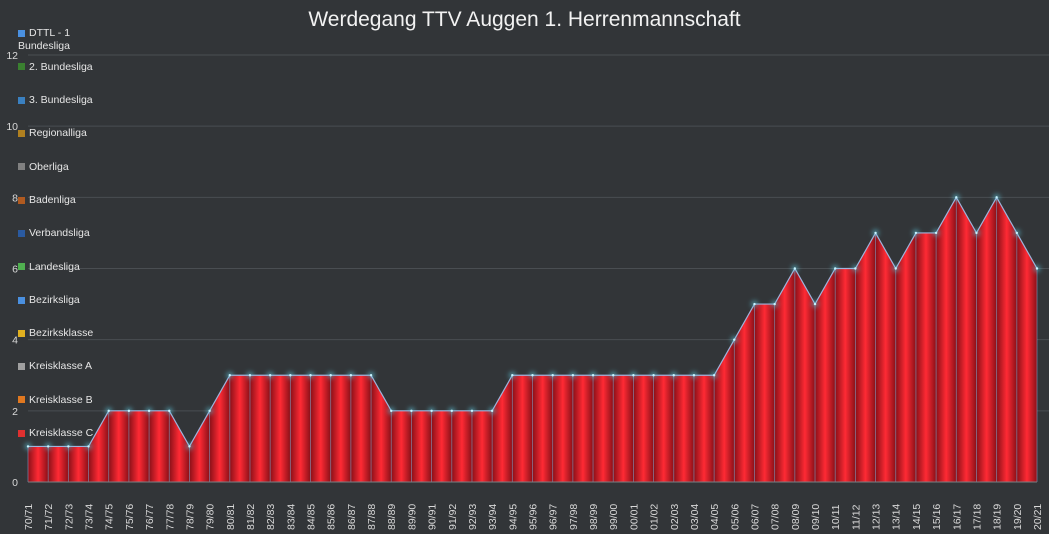 The width and height of the screenshot is (1049, 534). I want to click on y-tick-label: 0, so click(15, 483).